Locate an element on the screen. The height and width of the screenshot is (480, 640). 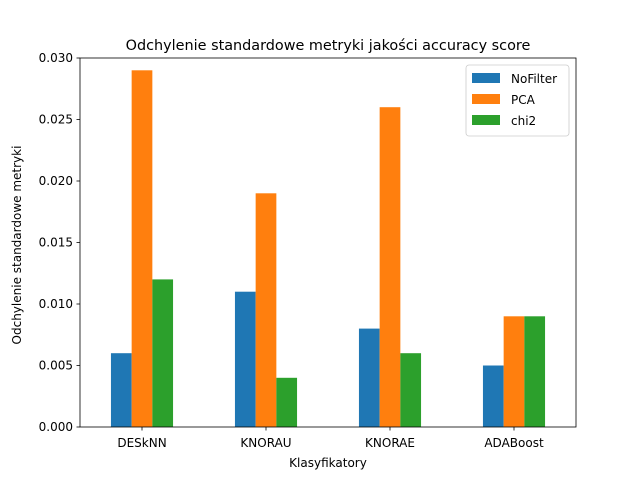
bar-chi2-desknn is located at coordinates (163, 353).